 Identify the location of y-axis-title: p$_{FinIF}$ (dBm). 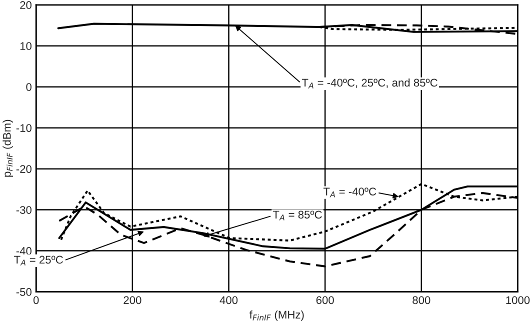
(8, 148).